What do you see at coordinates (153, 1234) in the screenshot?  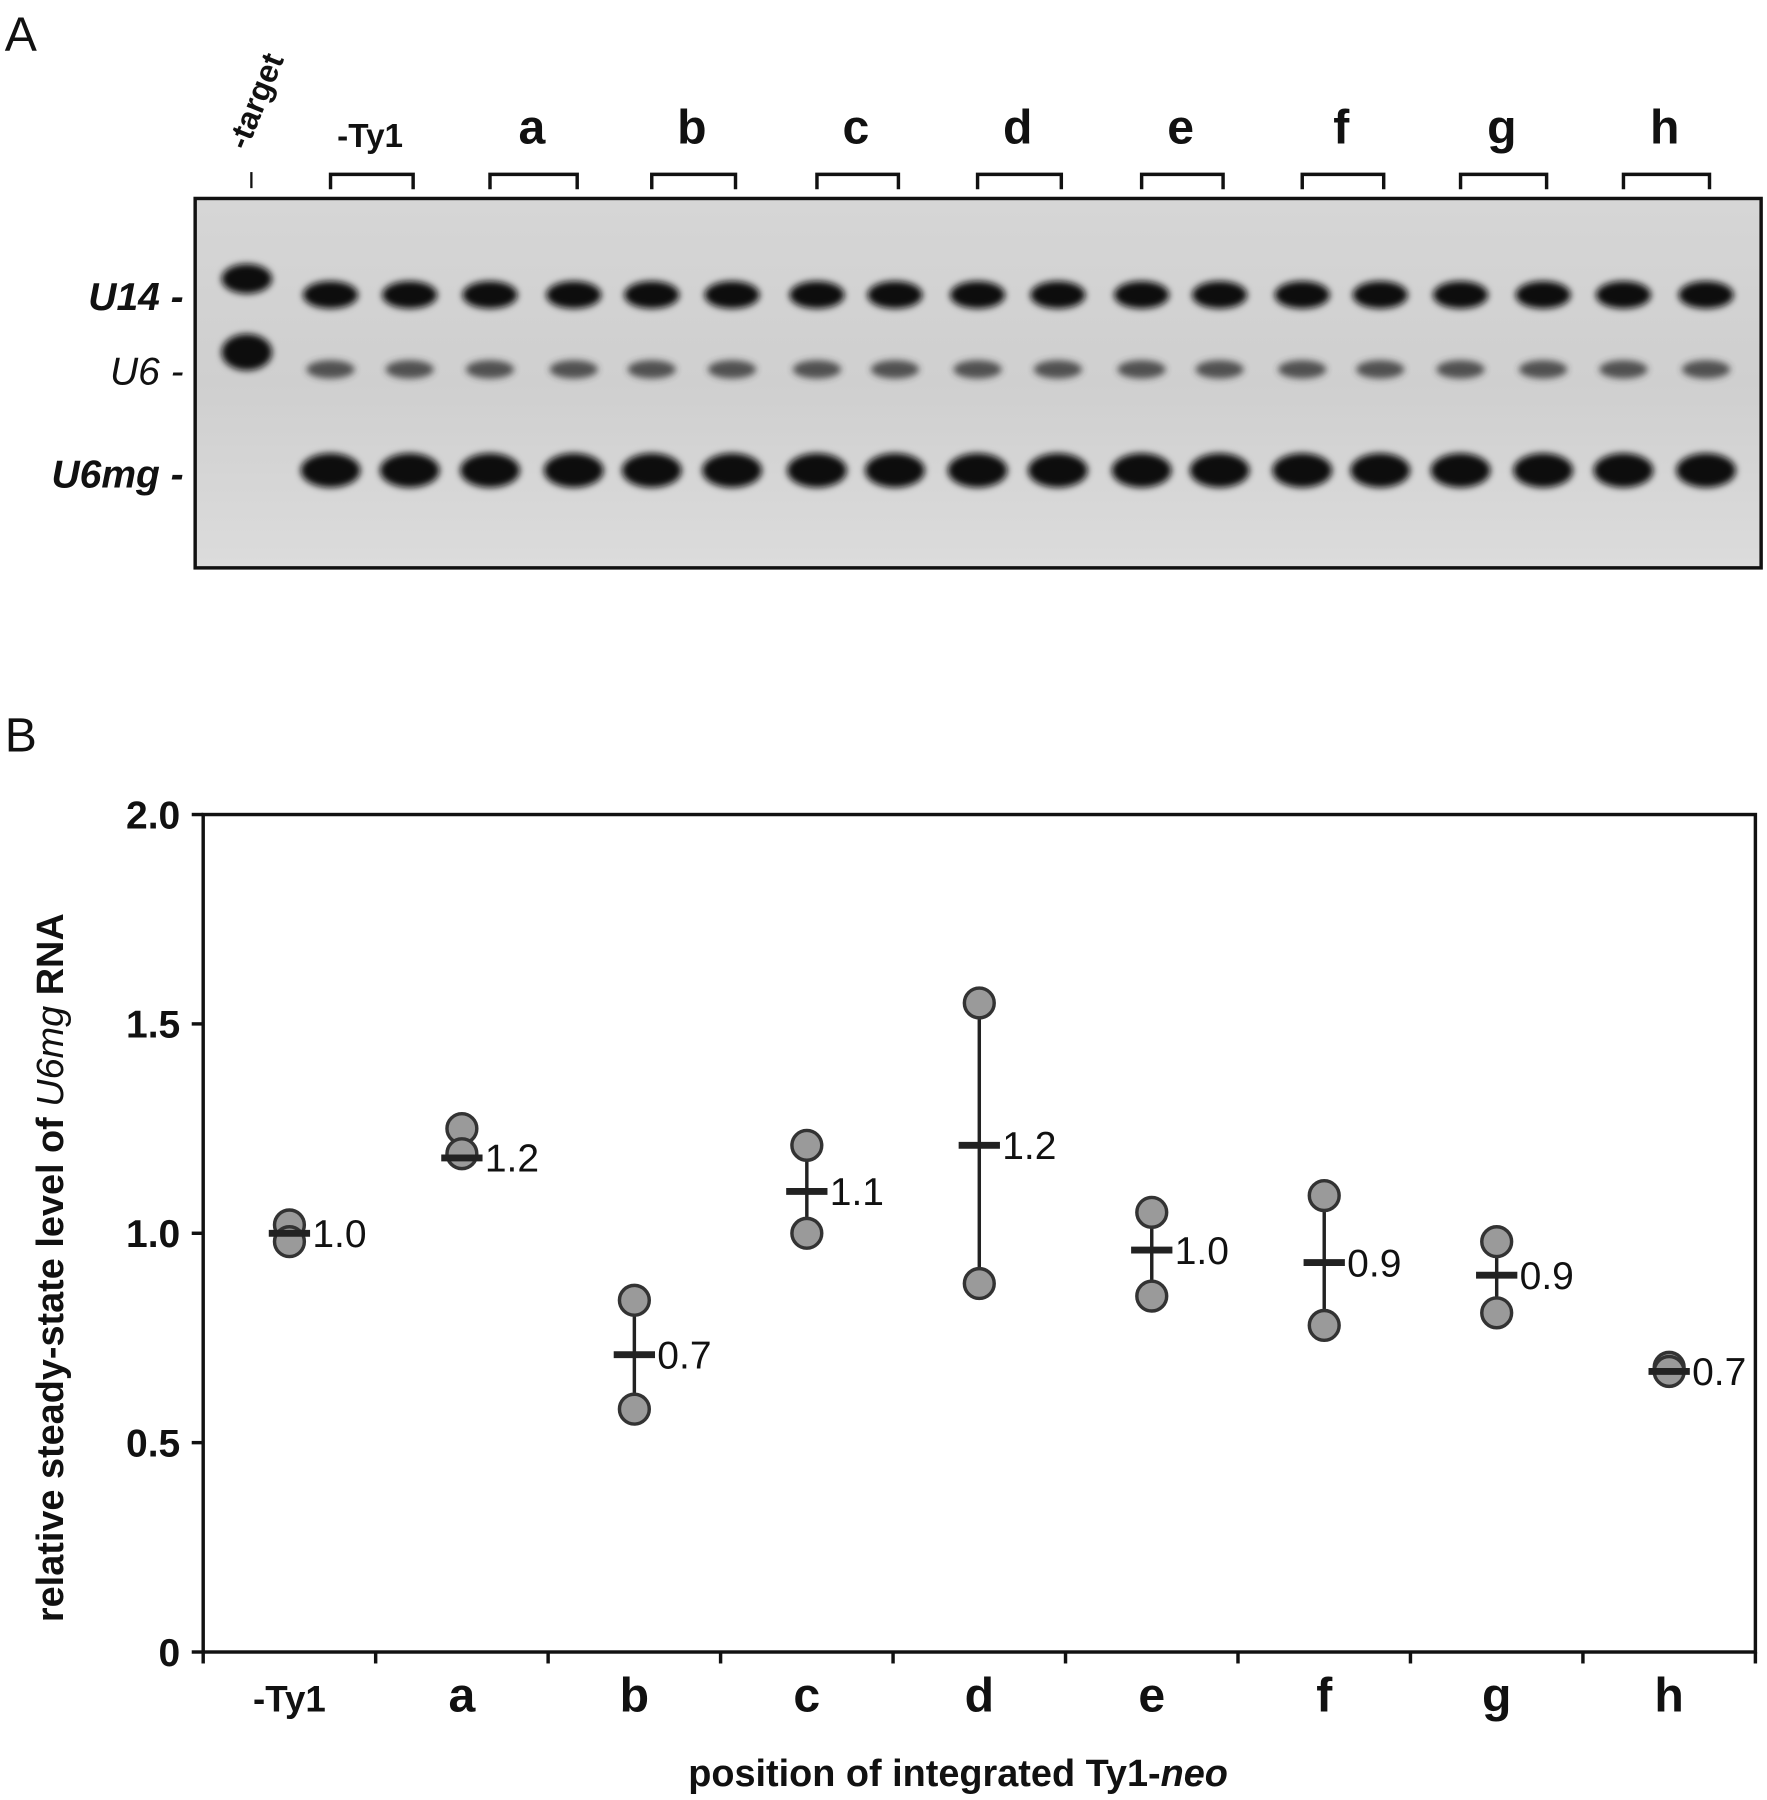 I see `y-tick-label: 1.0` at bounding box center [153, 1234].